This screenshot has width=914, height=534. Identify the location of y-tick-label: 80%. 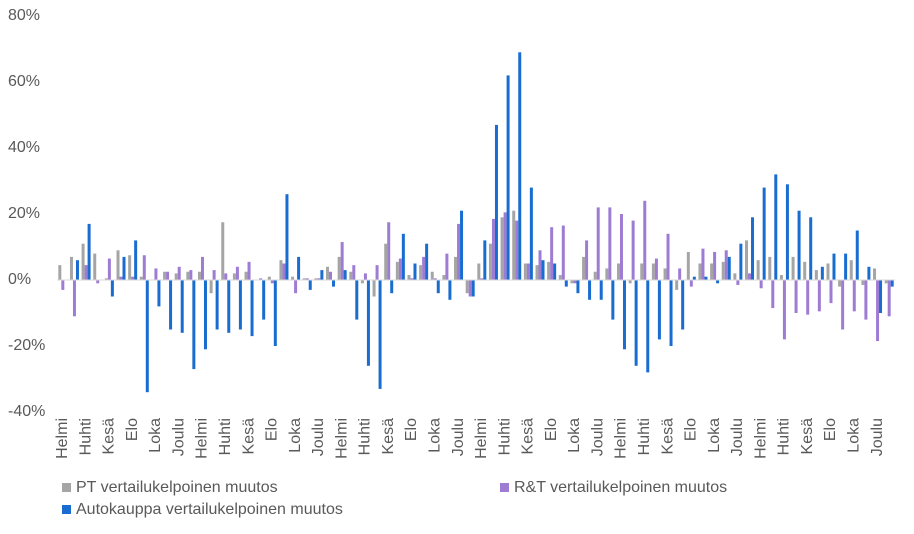
(24, 15).